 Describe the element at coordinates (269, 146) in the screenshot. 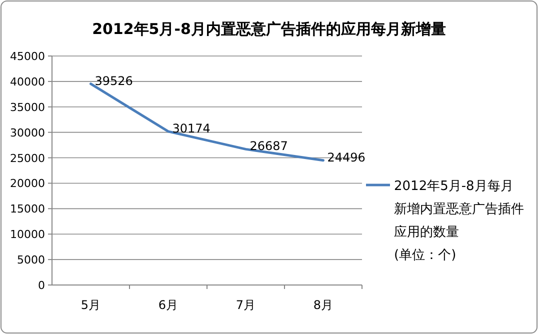

I see `data-label: 26687` at that location.